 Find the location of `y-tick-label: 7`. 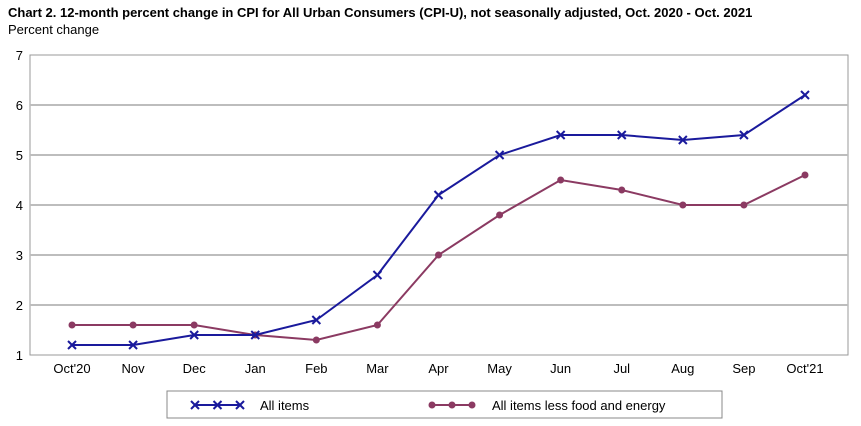

y-tick-label: 7 is located at coordinates (19, 55).